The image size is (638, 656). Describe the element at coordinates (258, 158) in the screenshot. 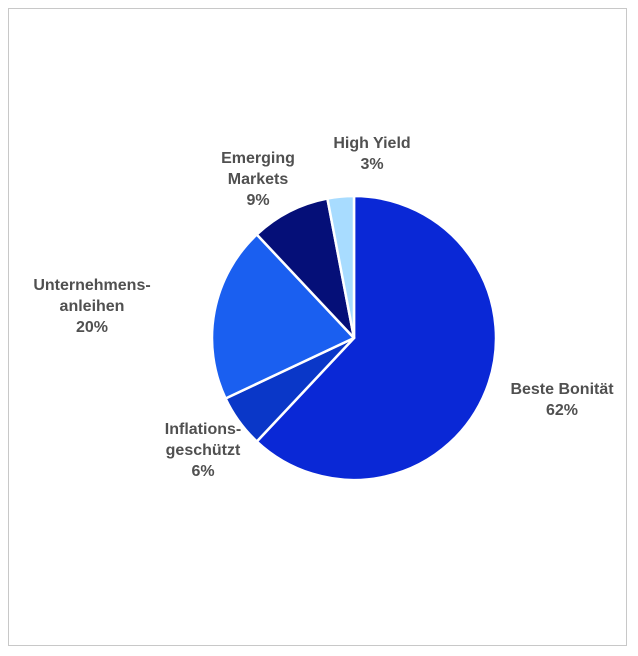

I see `slice-label-line: Emerging` at that location.